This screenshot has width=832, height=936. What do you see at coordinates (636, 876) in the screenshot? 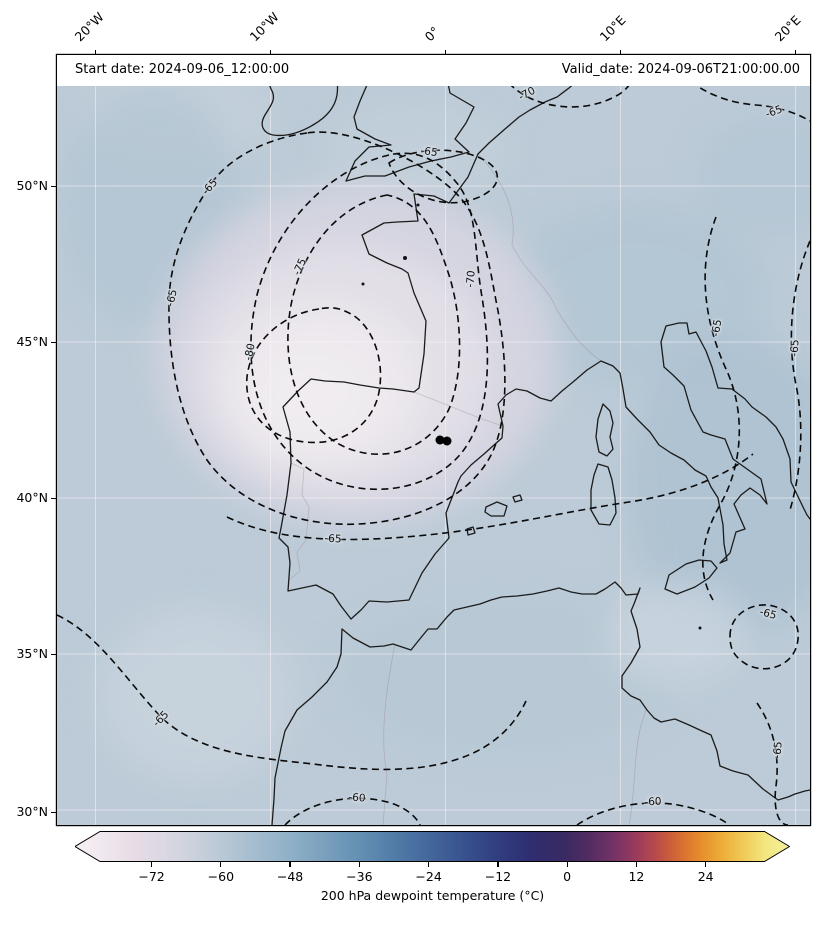
I see `colorbar-tick-label: 12` at bounding box center [636, 876].